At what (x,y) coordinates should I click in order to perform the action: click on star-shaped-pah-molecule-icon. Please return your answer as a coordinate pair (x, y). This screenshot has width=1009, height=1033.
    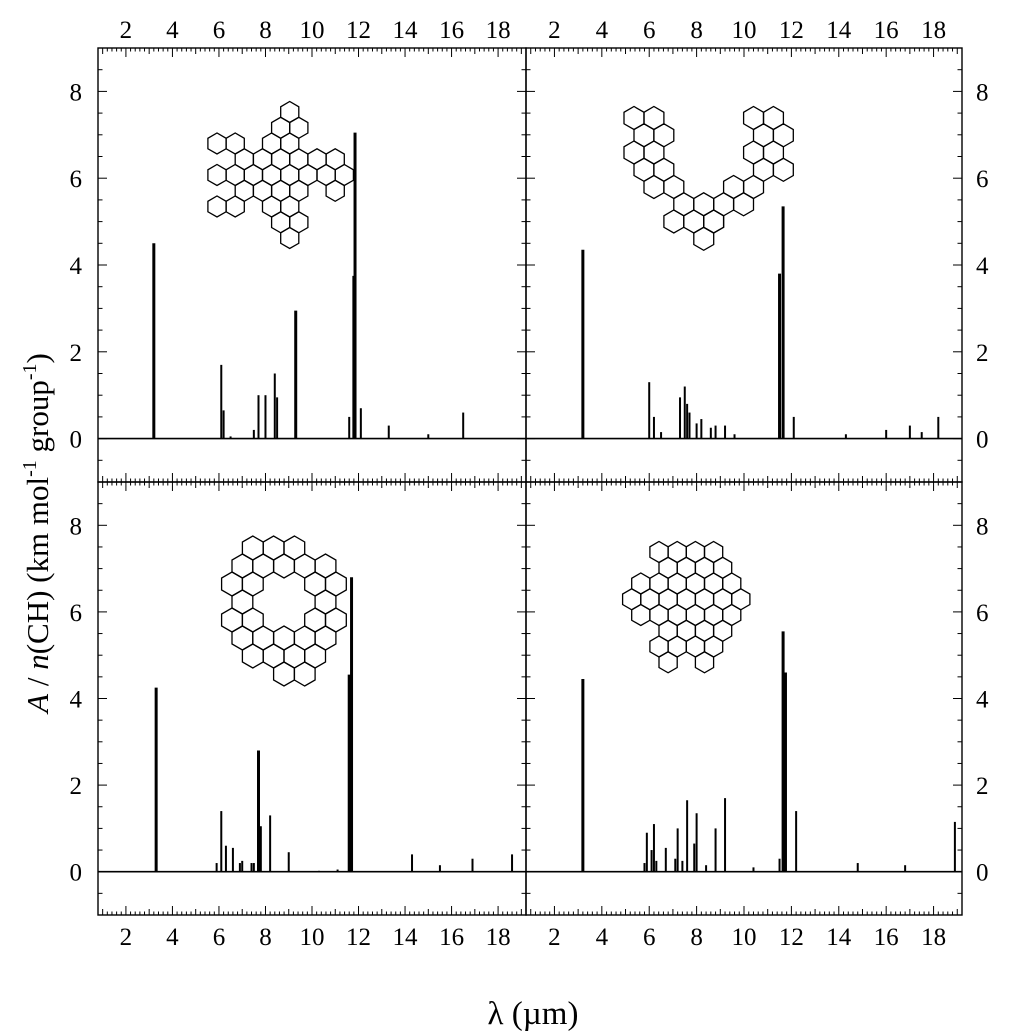
    Looking at the image, I should click on (281, 175).